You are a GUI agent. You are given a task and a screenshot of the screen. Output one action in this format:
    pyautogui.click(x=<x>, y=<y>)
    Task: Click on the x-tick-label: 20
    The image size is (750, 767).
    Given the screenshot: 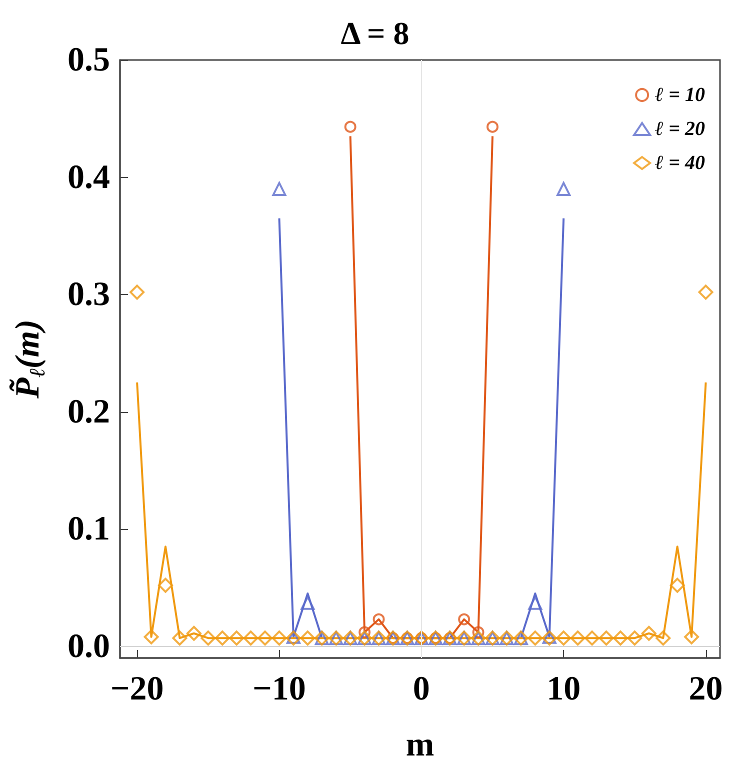 What is the action you would take?
    pyautogui.click(x=705, y=689)
    